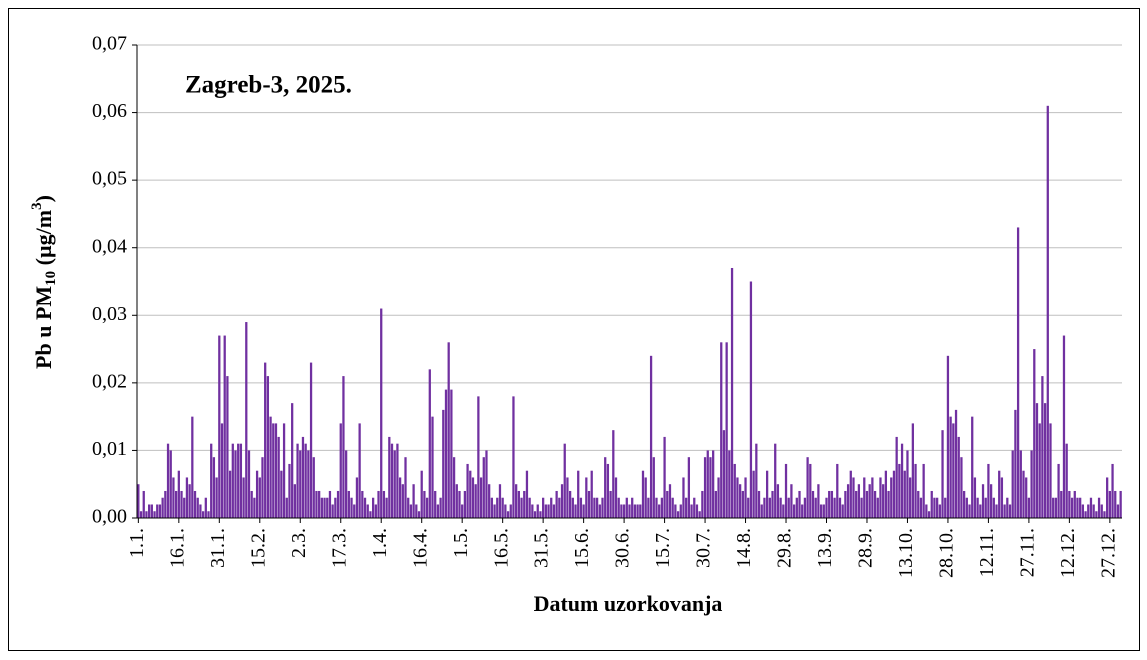 This screenshot has height=660, width=1147. Describe the element at coordinates (109, 246) in the screenshot. I see `y-tick-label: 0,04` at that location.